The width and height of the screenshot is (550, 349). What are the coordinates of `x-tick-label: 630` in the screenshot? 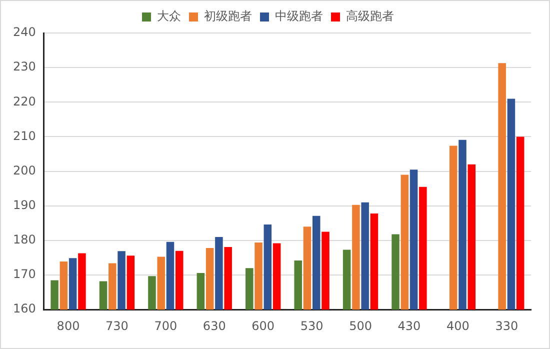 It's located at (214, 325).